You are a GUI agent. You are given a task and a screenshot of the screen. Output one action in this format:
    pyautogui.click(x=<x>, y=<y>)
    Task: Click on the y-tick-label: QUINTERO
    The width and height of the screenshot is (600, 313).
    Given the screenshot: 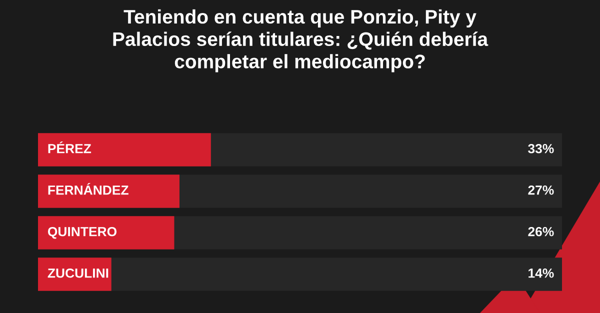 What is the action you would take?
    pyautogui.click(x=82, y=232)
    